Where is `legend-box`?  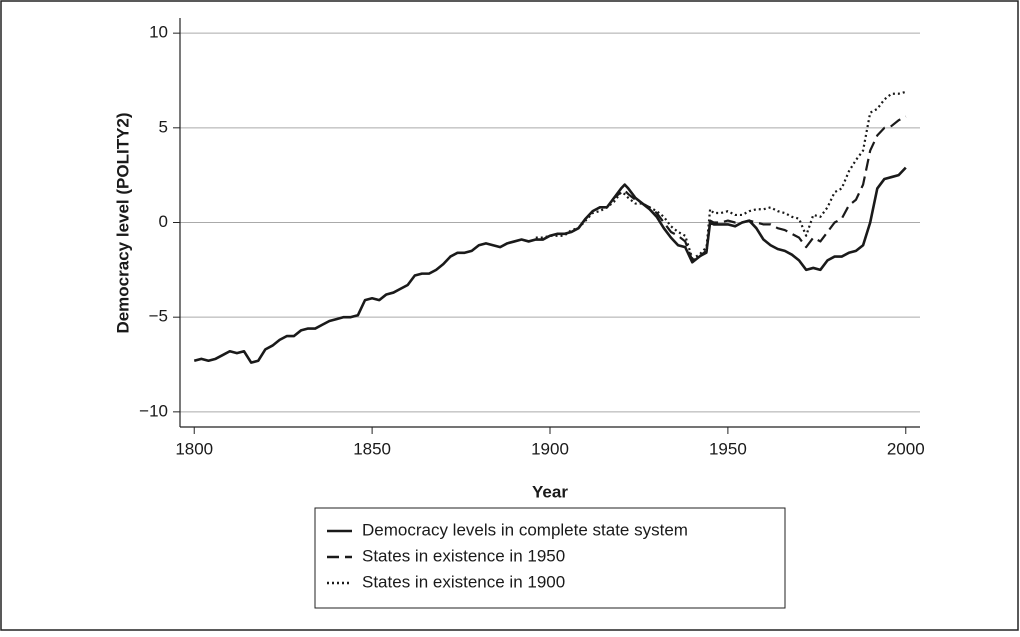
legend-box is located at coordinates (550, 558).